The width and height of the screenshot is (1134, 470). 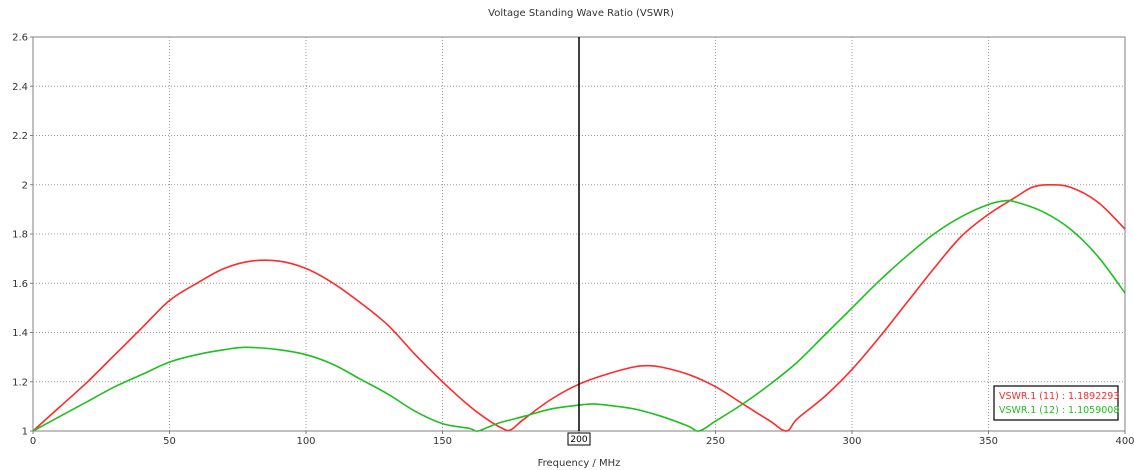 What do you see at coordinates (1124, 441) in the screenshot?
I see `x-tick-label: 400` at bounding box center [1124, 441].